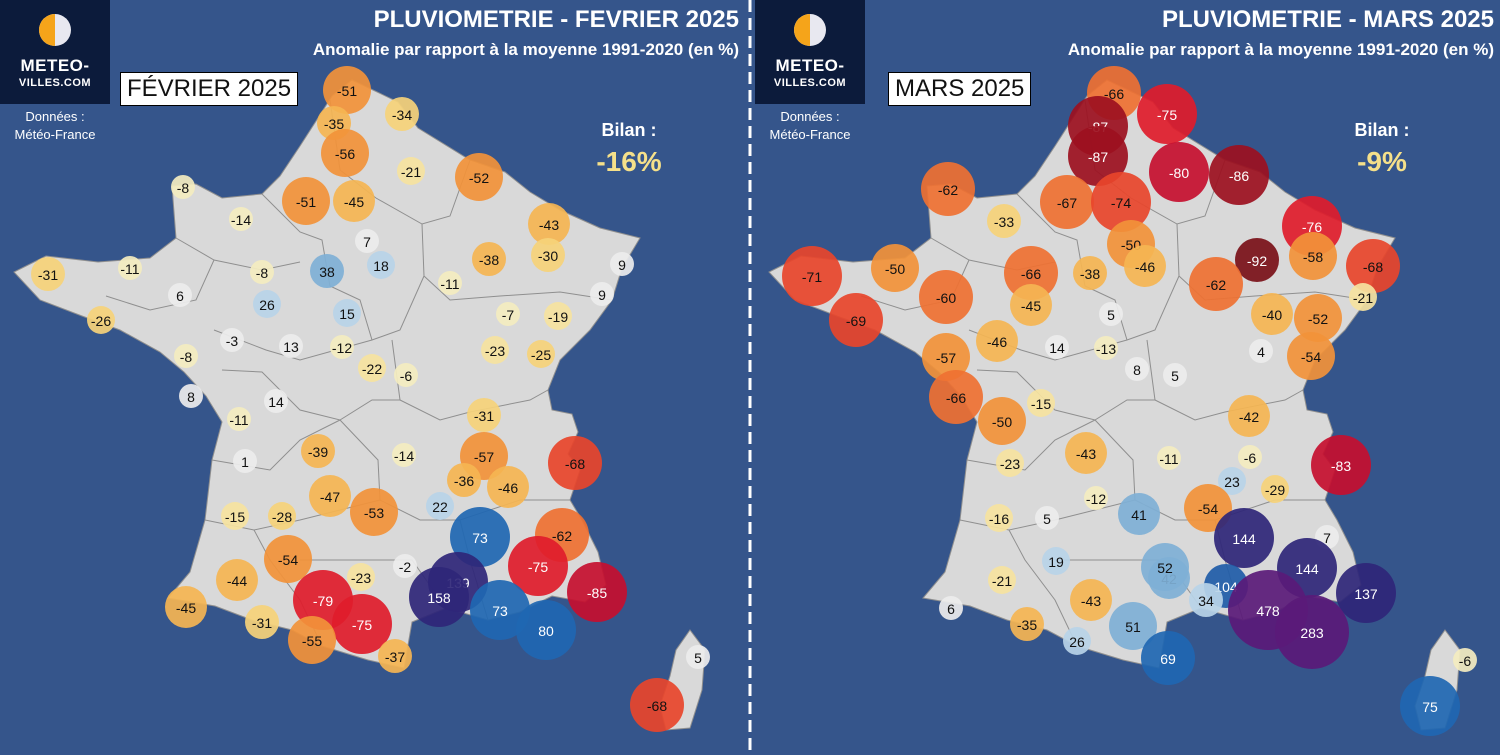  What do you see at coordinates (1056, 561) in the screenshot?
I see `station-bubble: 19` at bounding box center [1056, 561].